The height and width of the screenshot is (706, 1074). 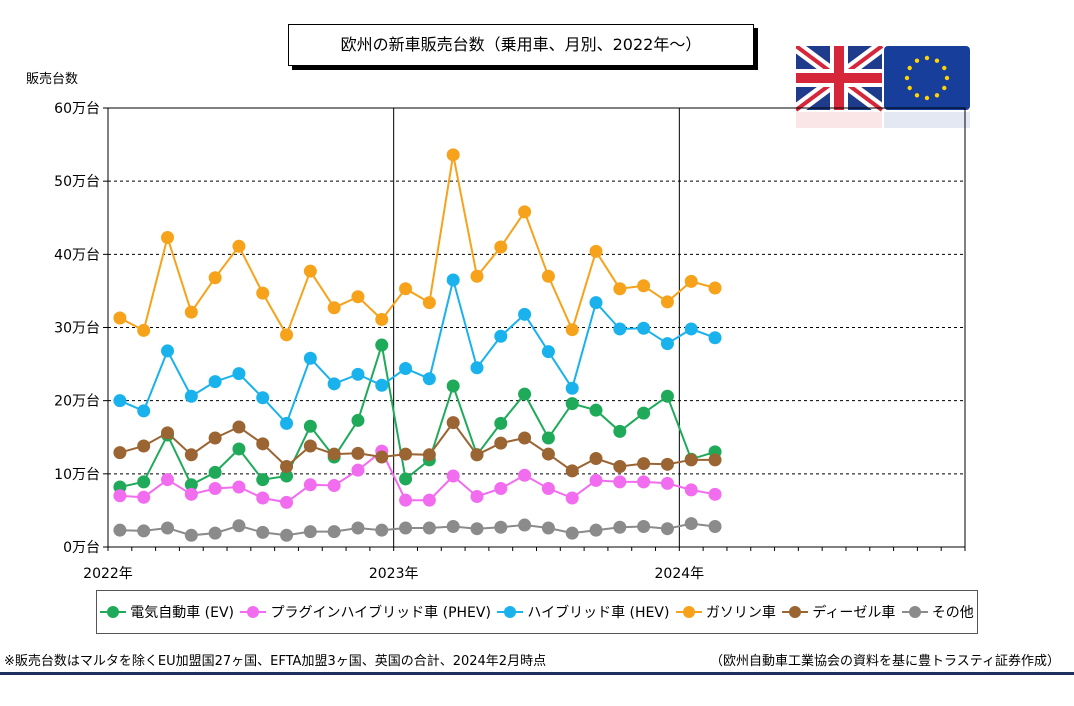 What do you see at coordinates (394, 574) in the screenshot?
I see `x-tick-label: 2023年` at bounding box center [394, 574].